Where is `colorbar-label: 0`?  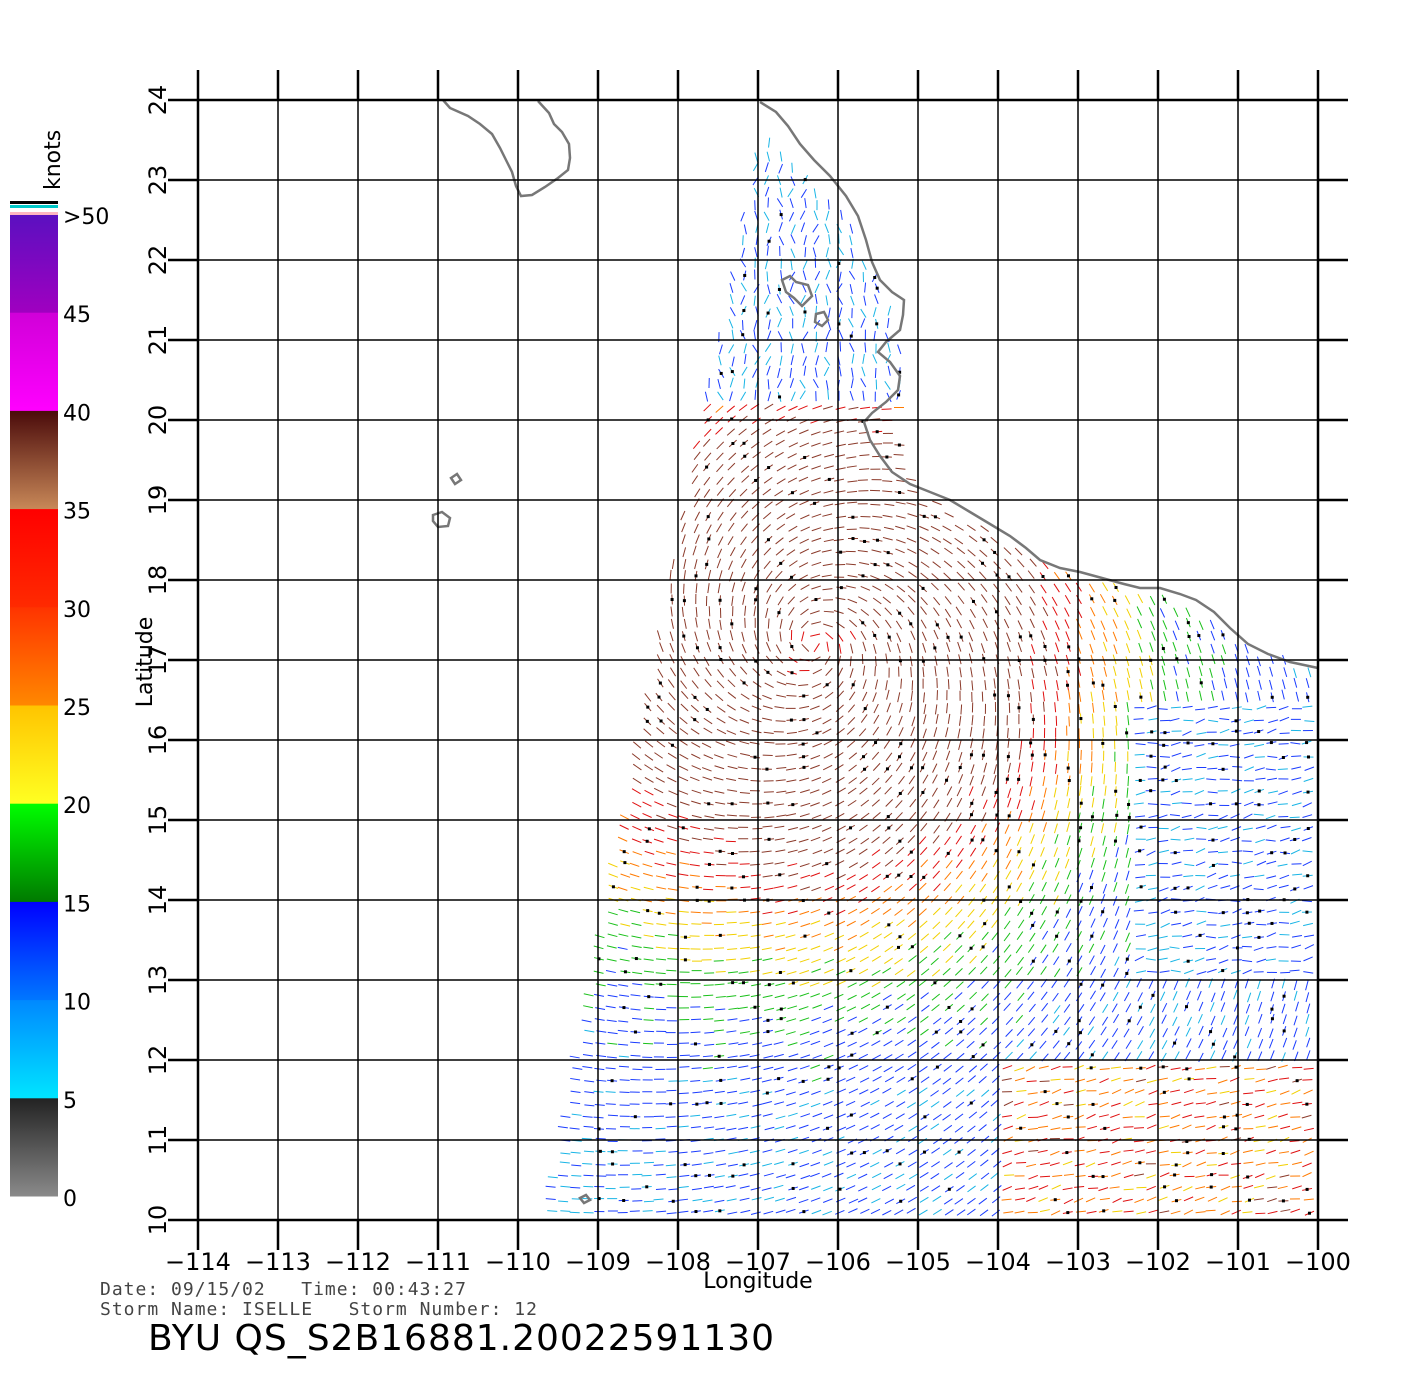
colorbar-label: 0 is located at coordinates (70, 1199).